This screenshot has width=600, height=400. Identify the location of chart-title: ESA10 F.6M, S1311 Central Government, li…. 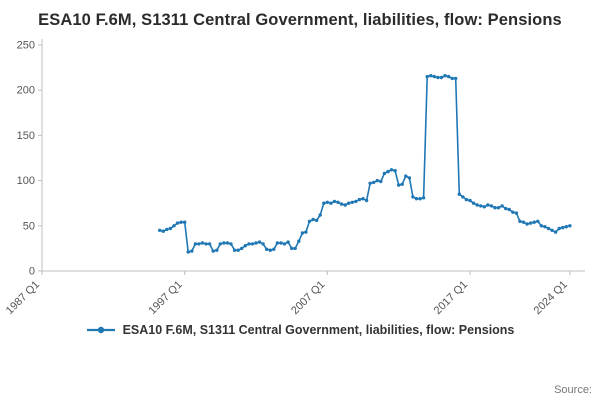
(300, 20).